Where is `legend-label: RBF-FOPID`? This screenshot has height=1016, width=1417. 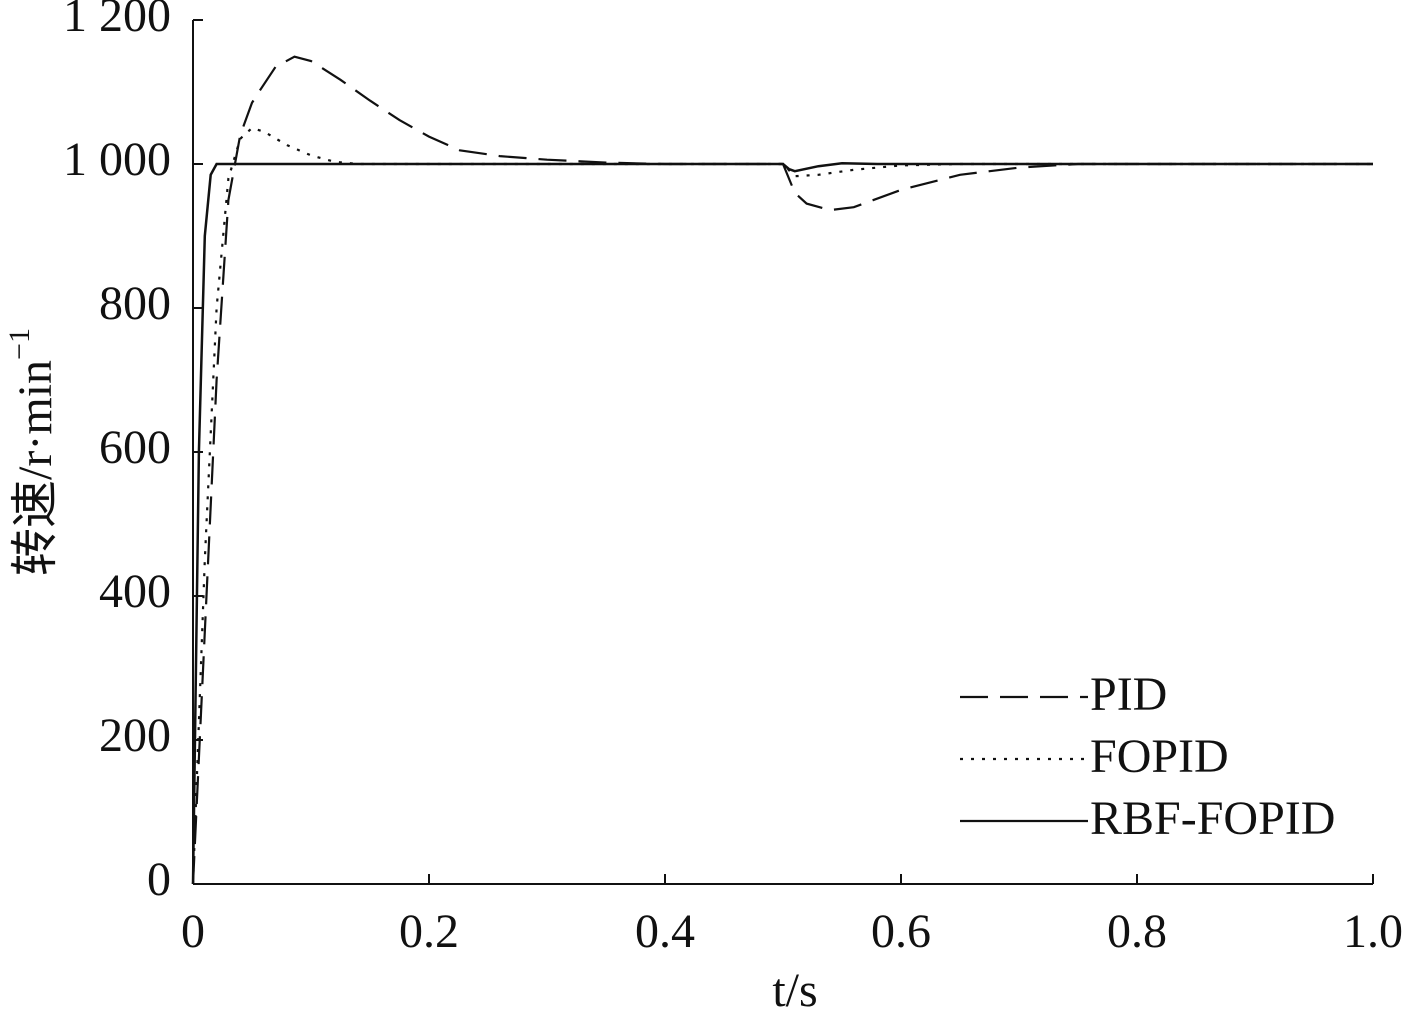
legend-label: RBF-FOPID is located at coordinates (1212, 818).